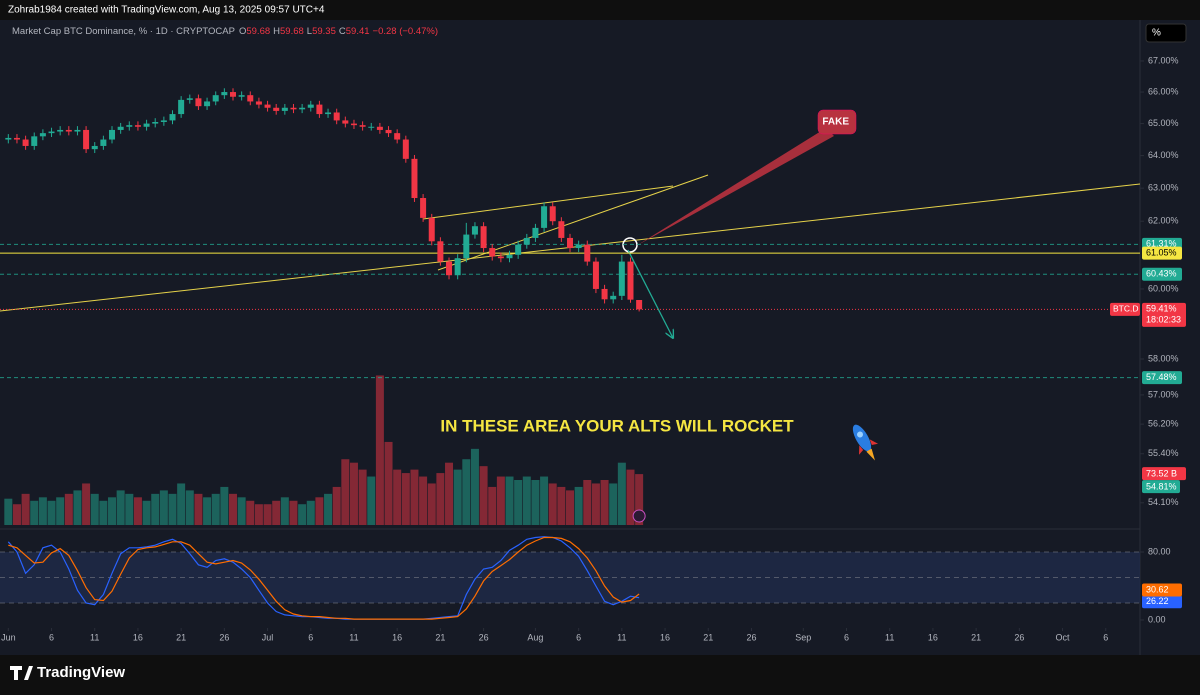 The width and height of the screenshot is (1200, 695). Describe the element at coordinates (1163, 155) in the screenshot. I see `y-tick-label: 64.00%` at that location.